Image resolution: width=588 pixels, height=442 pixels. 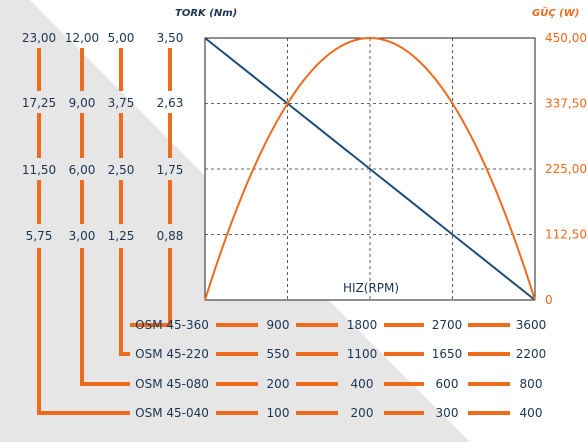 I want to click on torque-tick-label: 11,50, so click(x=39, y=170).